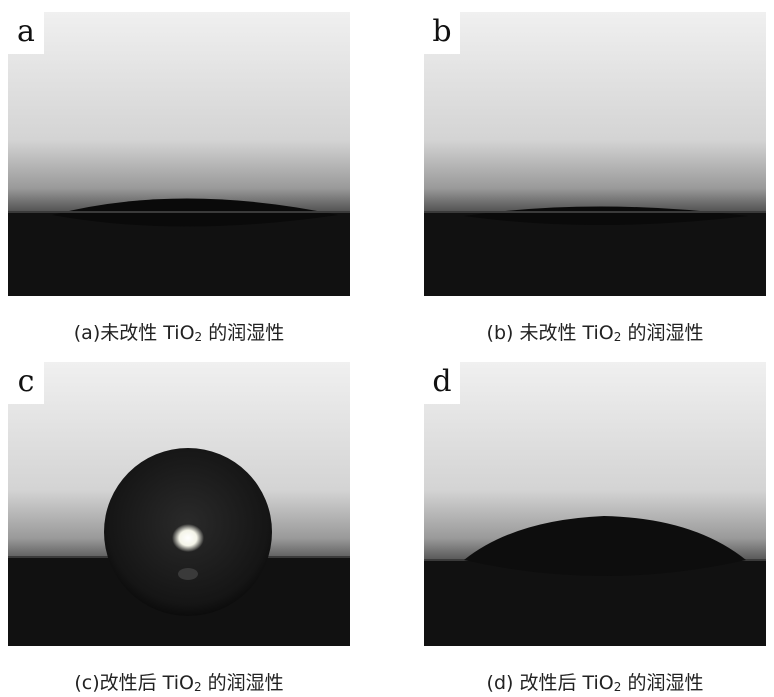 This screenshot has width=774, height=697. What do you see at coordinates (442, 33) in the screenshot?
I see `panel-label-b: b` at bounding box center [442, 33].